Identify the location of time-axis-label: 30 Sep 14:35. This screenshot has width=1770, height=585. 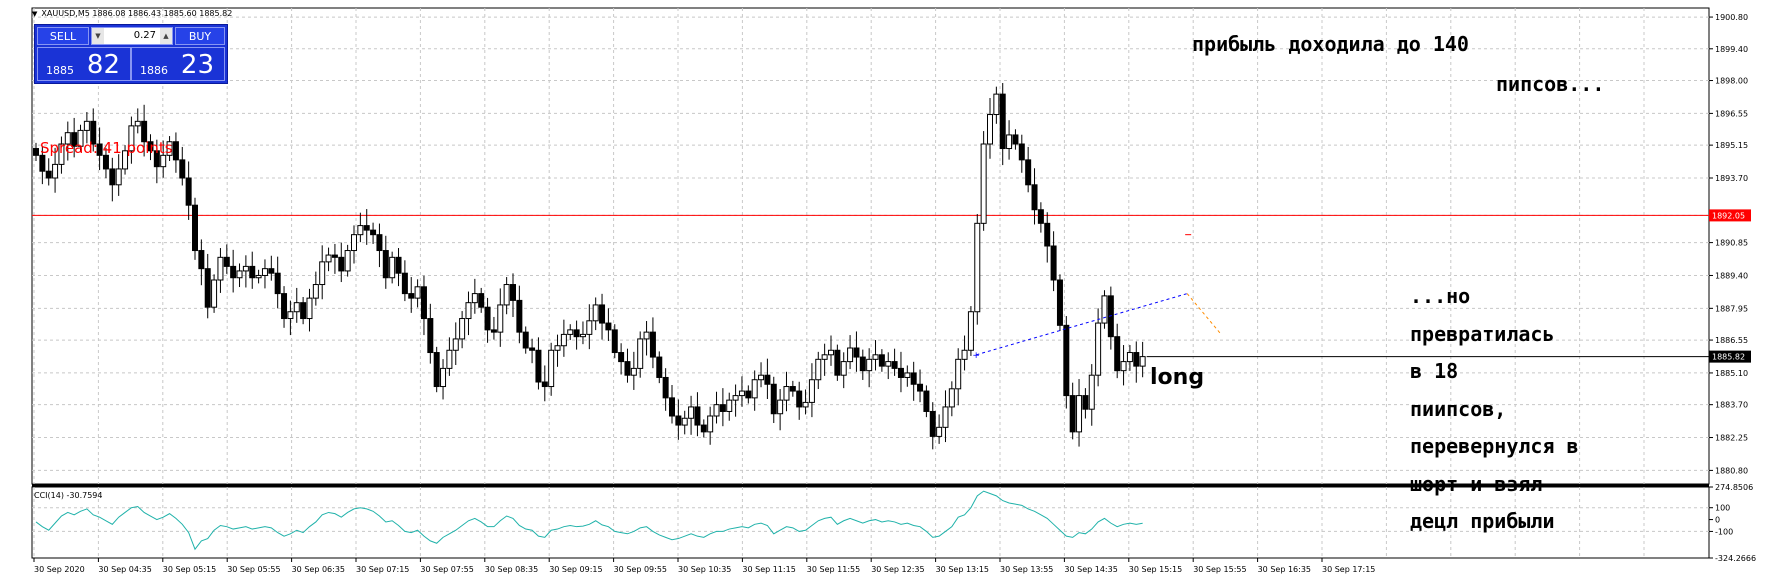
(1090, 569).